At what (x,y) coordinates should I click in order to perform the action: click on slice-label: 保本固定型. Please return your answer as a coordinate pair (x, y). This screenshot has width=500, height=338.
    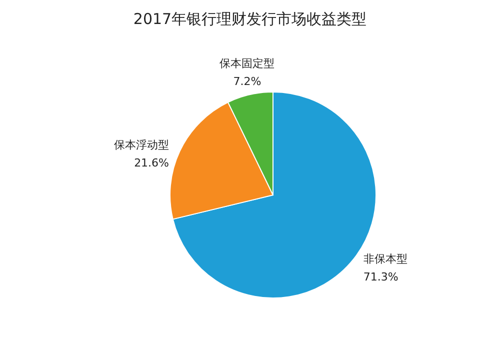
    Looking at the image, I should click on (247, 63).